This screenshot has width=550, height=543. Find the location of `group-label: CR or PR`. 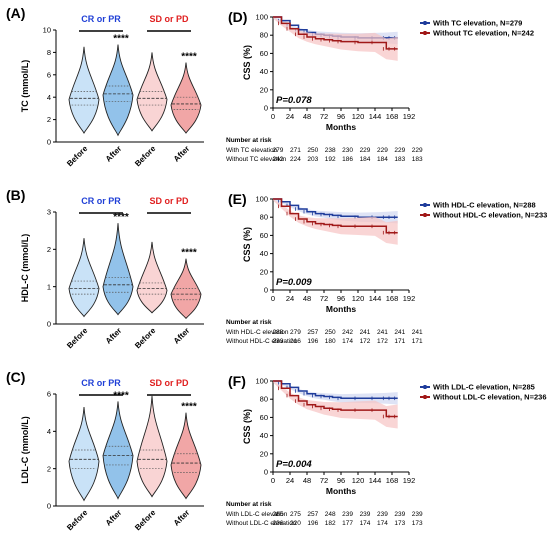

group-label: CR or PR is located at coordinates (101, 383).